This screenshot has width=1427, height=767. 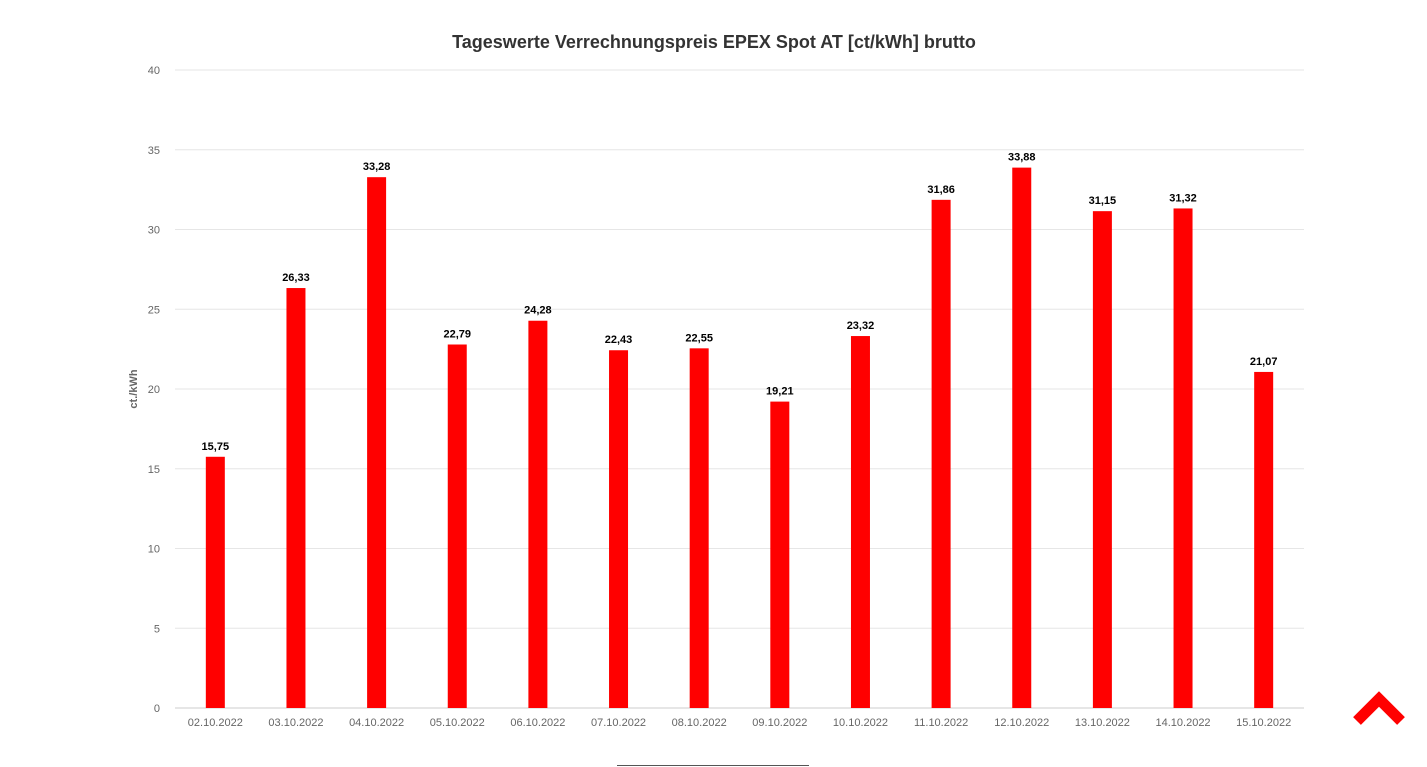 What do you see at coordinates (538, 311) in the screenshot?
I see `data-label: 24,28` at bounding box center [538, 311].